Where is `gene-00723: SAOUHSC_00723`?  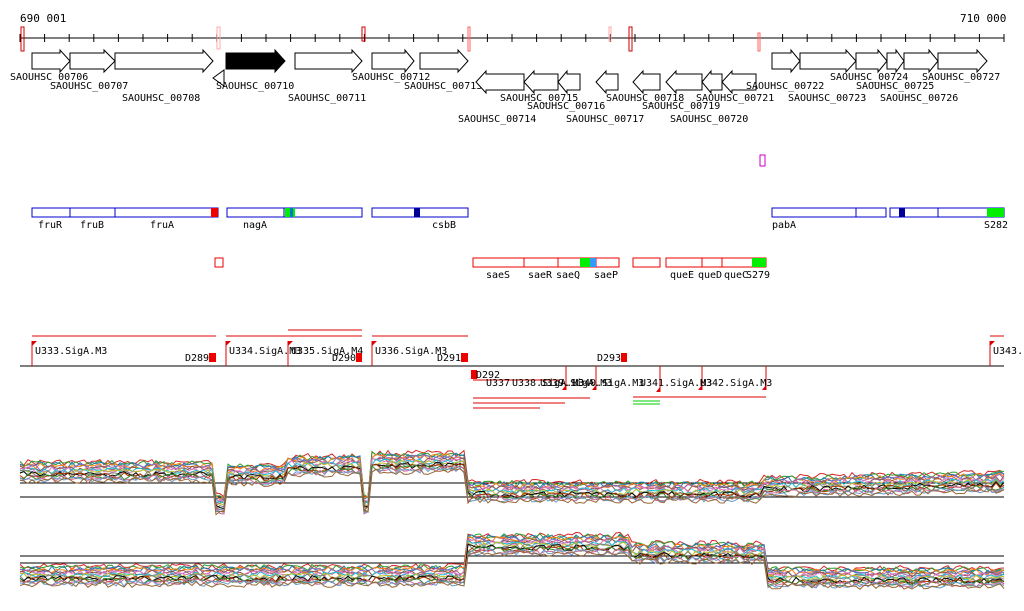 gene-00723: SAOUHSC_00723 is located at coordinates (827, 76).